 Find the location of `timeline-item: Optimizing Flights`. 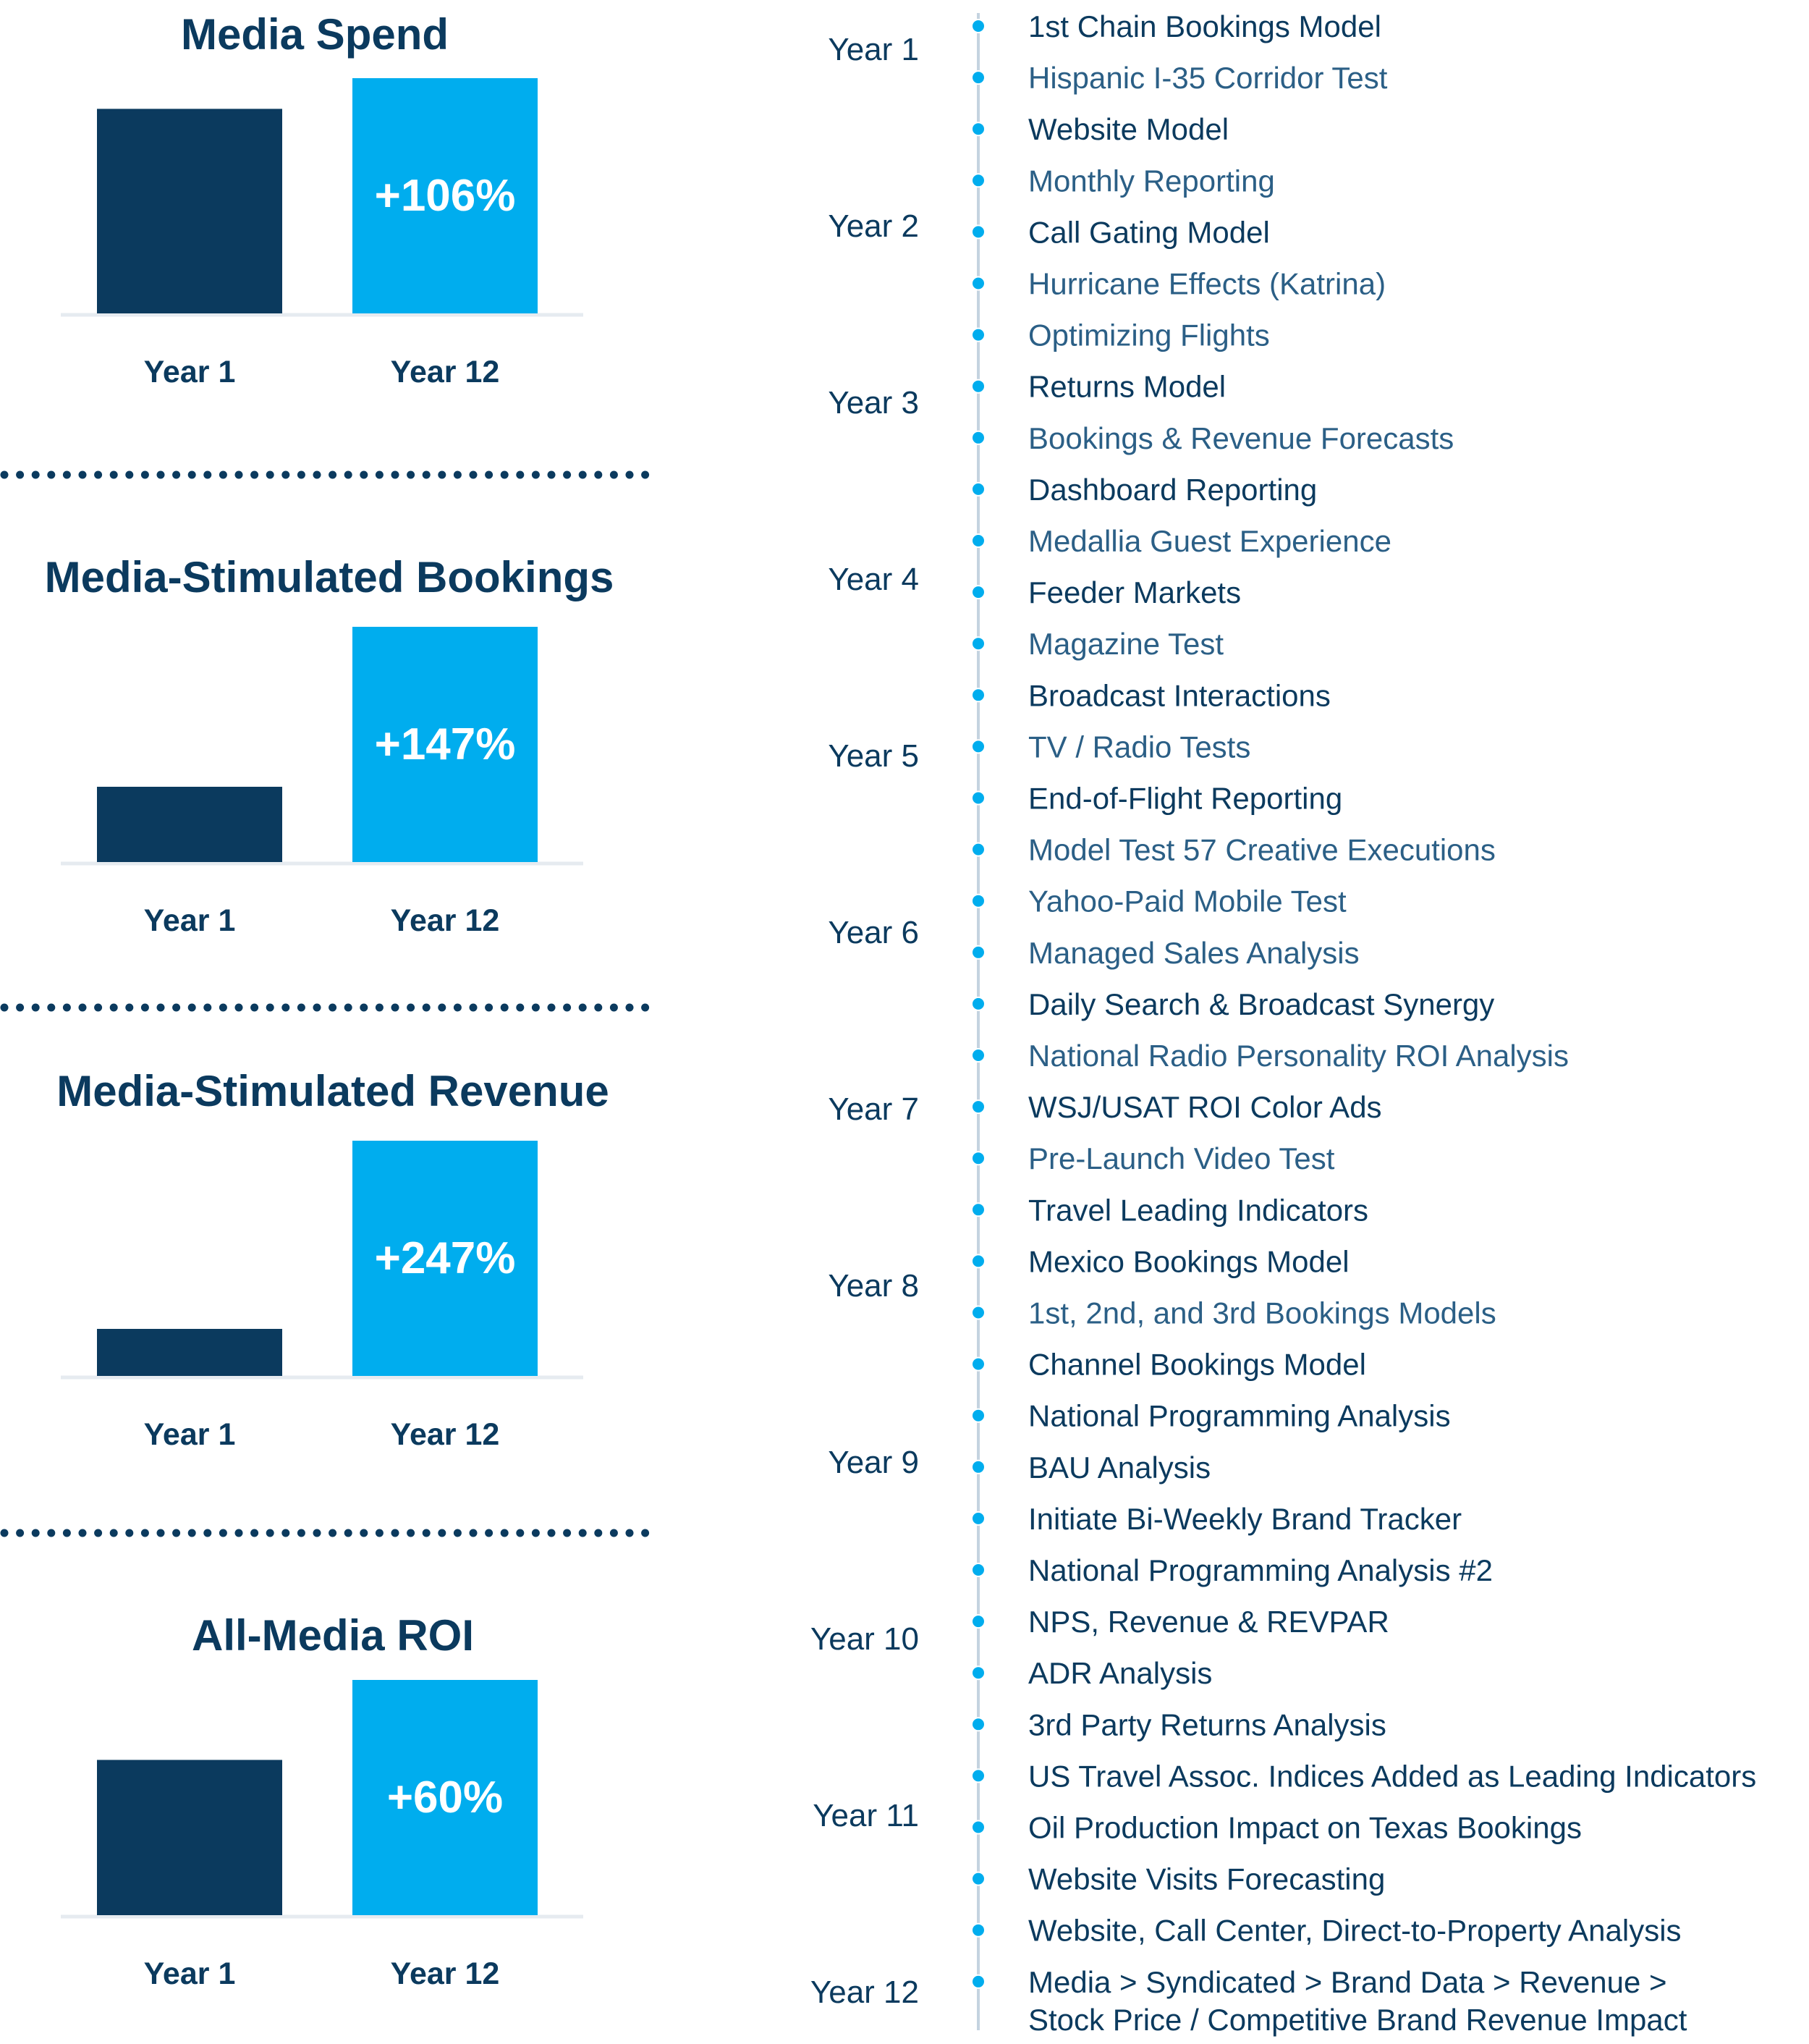

timeline-item: Optimizing Flights is located at coordinates (1120, 335).